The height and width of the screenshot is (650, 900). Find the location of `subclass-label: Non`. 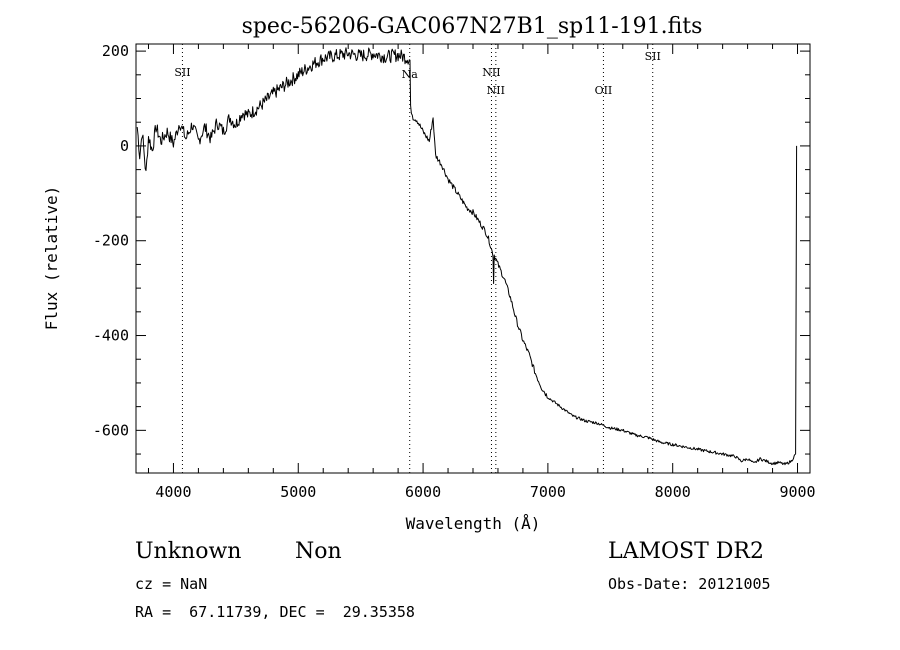

subclass-label: Non is located at coordinates (318, 551).